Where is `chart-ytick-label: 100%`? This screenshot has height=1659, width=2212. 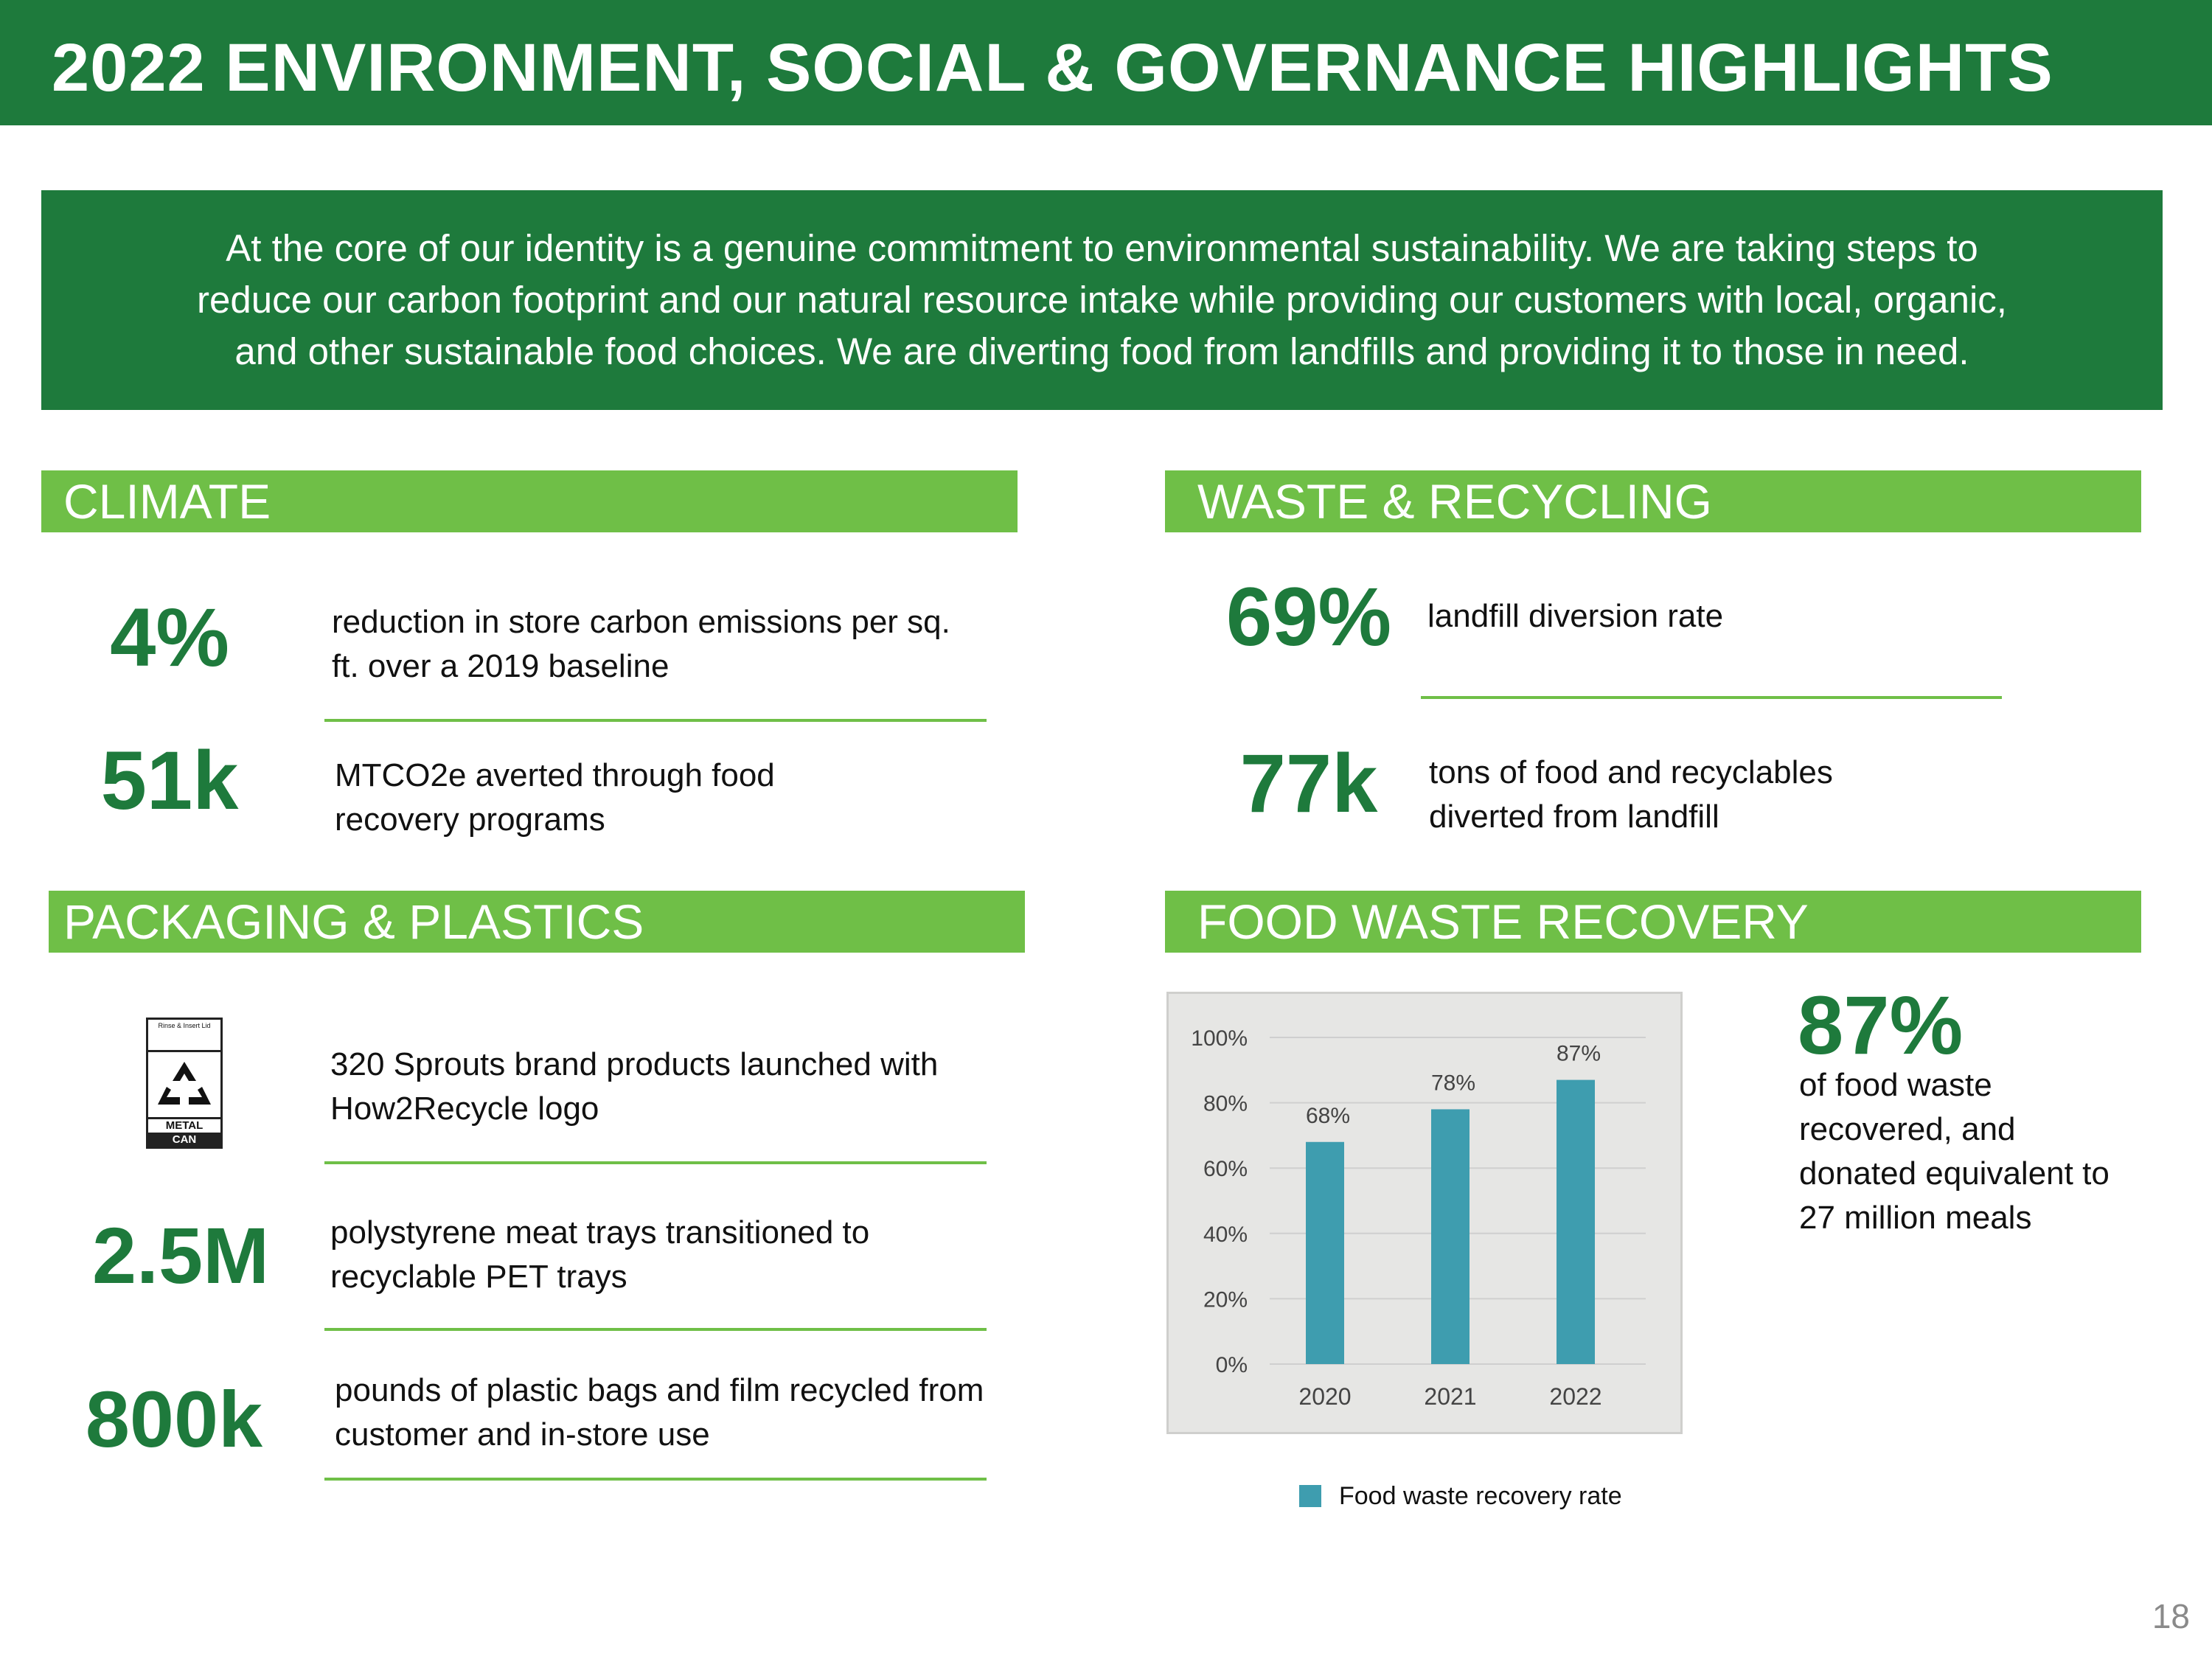 chart-ytick-label: 100% is located at coordinates (1219, 1038).